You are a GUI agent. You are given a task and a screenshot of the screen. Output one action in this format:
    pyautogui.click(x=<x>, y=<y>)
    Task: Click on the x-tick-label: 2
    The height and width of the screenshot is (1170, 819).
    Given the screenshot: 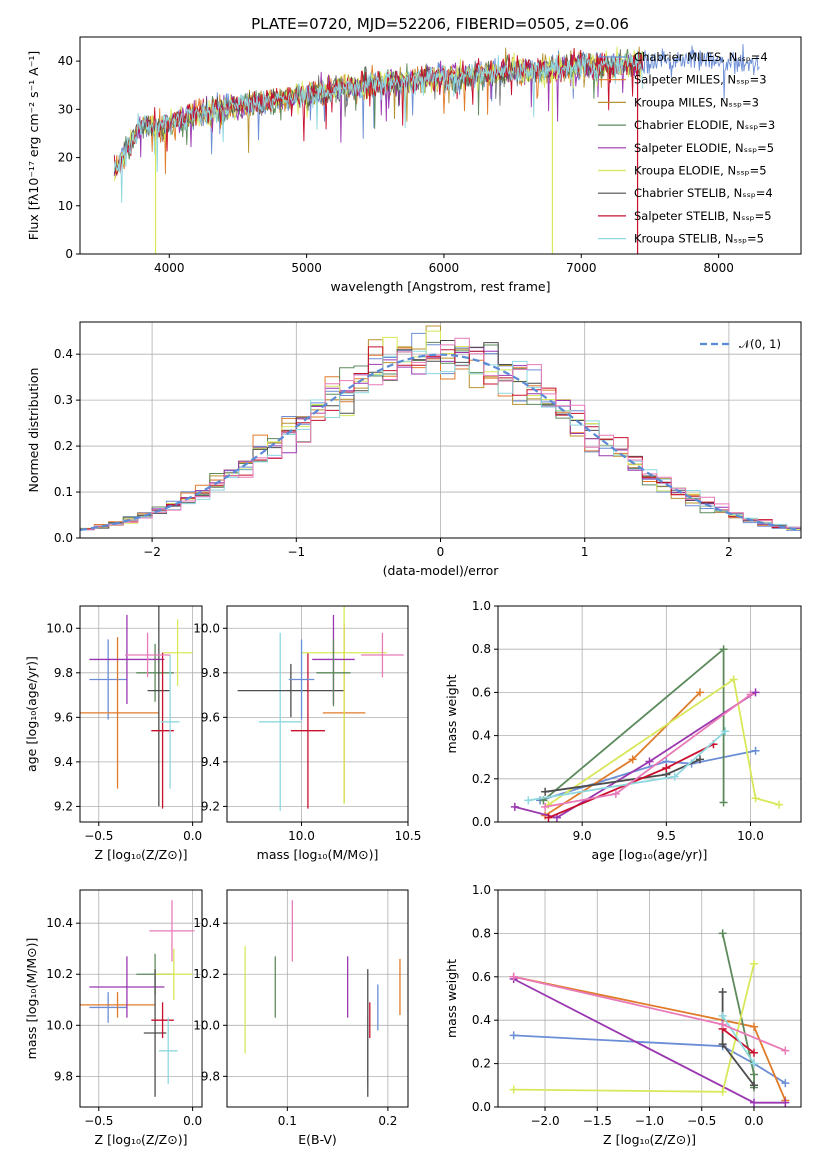 What is the action you would take?
    pyautogui.click(x=729, y=552)
    